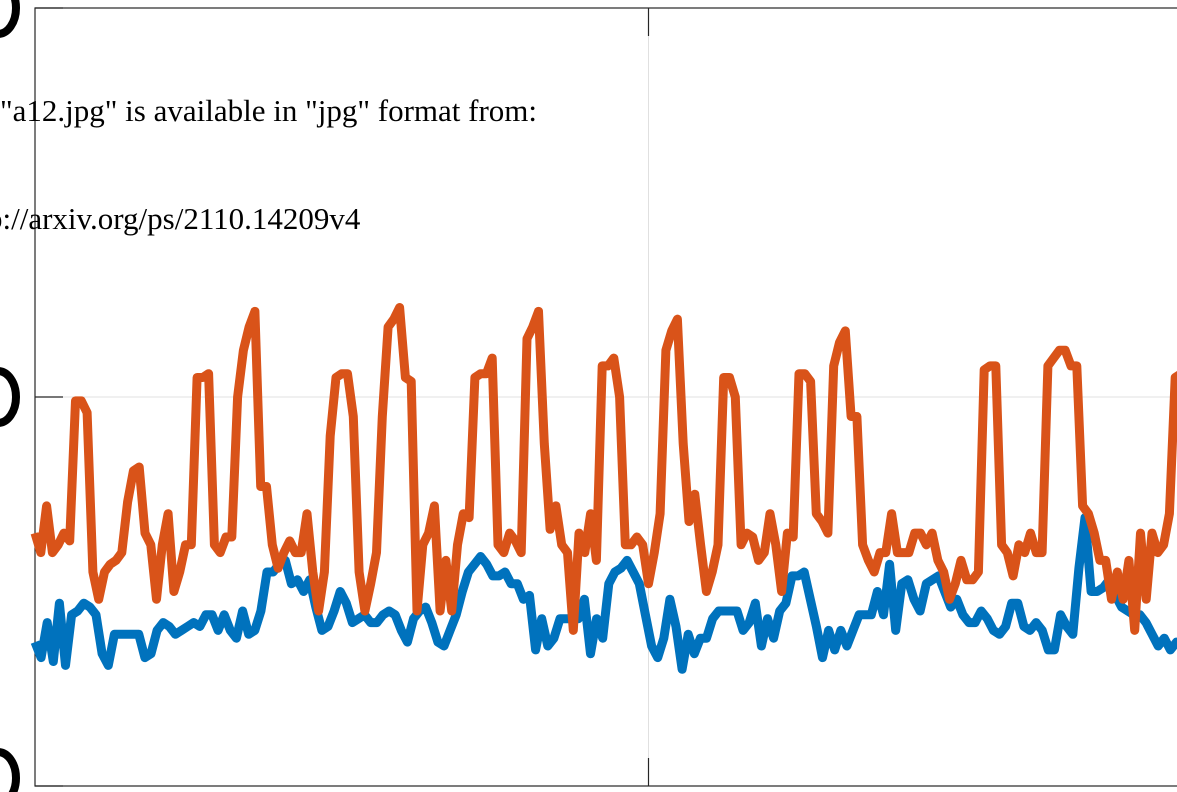  Describe the element at coordinates (180, 218) in the screenshot. I see `source-url: p://arxiv.org/ps/2110.14209v4` at that location.